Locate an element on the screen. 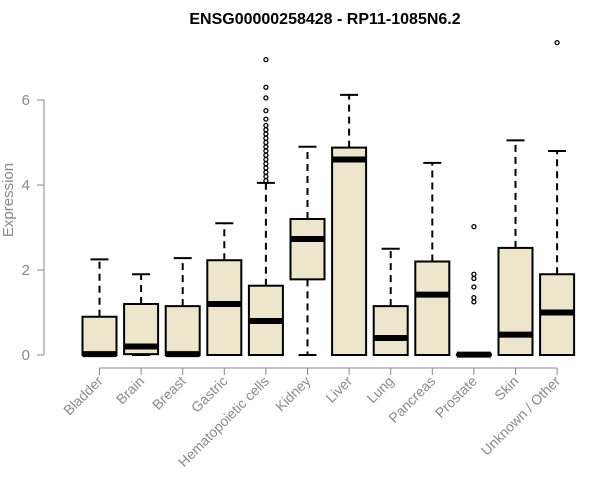  box-unknown-other is located at coordinates (557, 197).